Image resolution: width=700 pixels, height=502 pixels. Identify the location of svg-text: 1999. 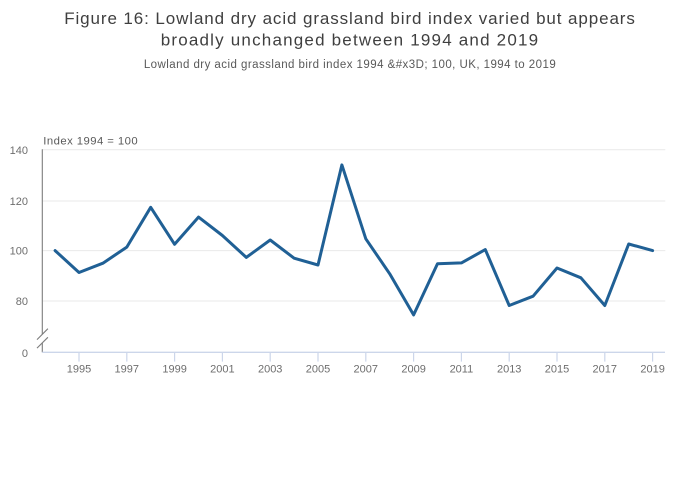
(174, 369).